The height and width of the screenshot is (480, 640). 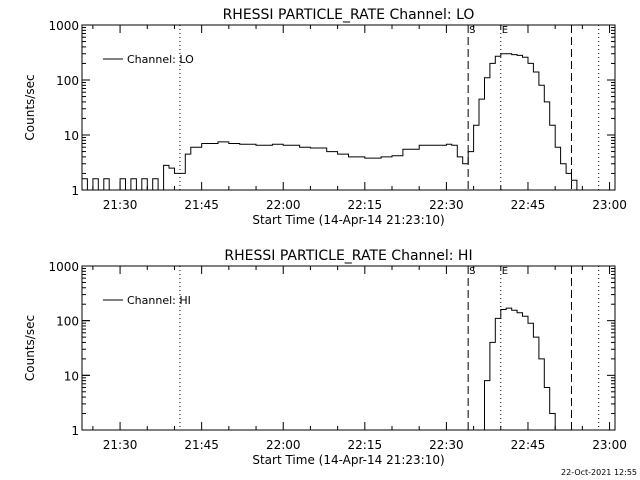 What do you see at coordinates (349, 15) in the screenshot?
I see `chart-title: RHESSI PARTICLE_RATE Channel: LO` at bounding box center [349, 15].